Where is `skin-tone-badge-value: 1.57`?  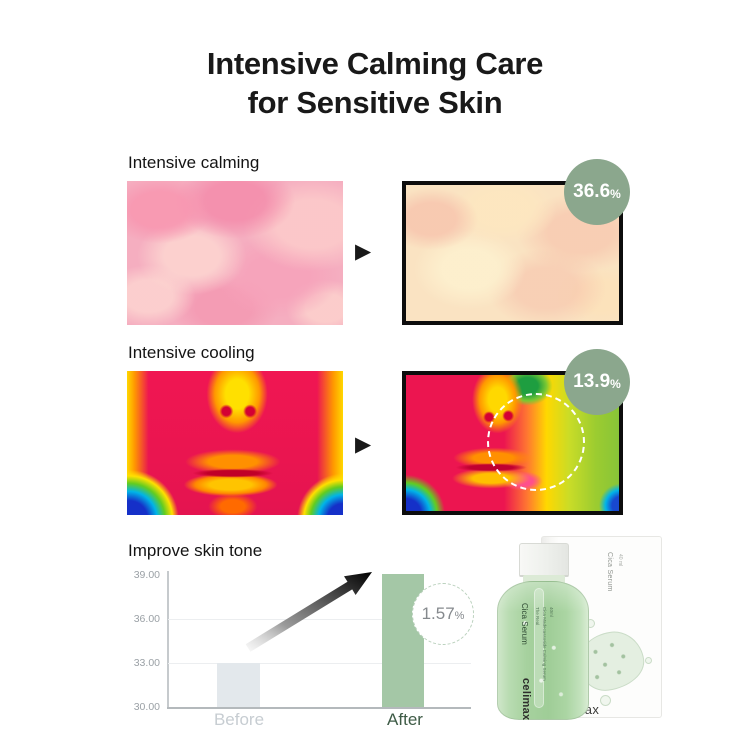
skin-tone-badge-value: 1.57 is located at coordinates (438, 613).